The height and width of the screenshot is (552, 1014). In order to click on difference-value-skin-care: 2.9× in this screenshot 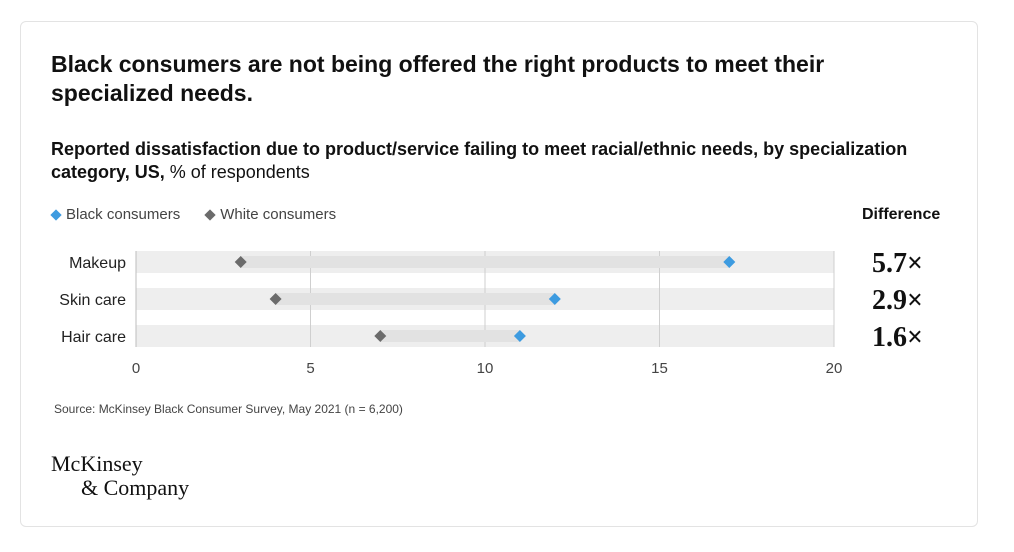, I will do `click(897, 300)`.